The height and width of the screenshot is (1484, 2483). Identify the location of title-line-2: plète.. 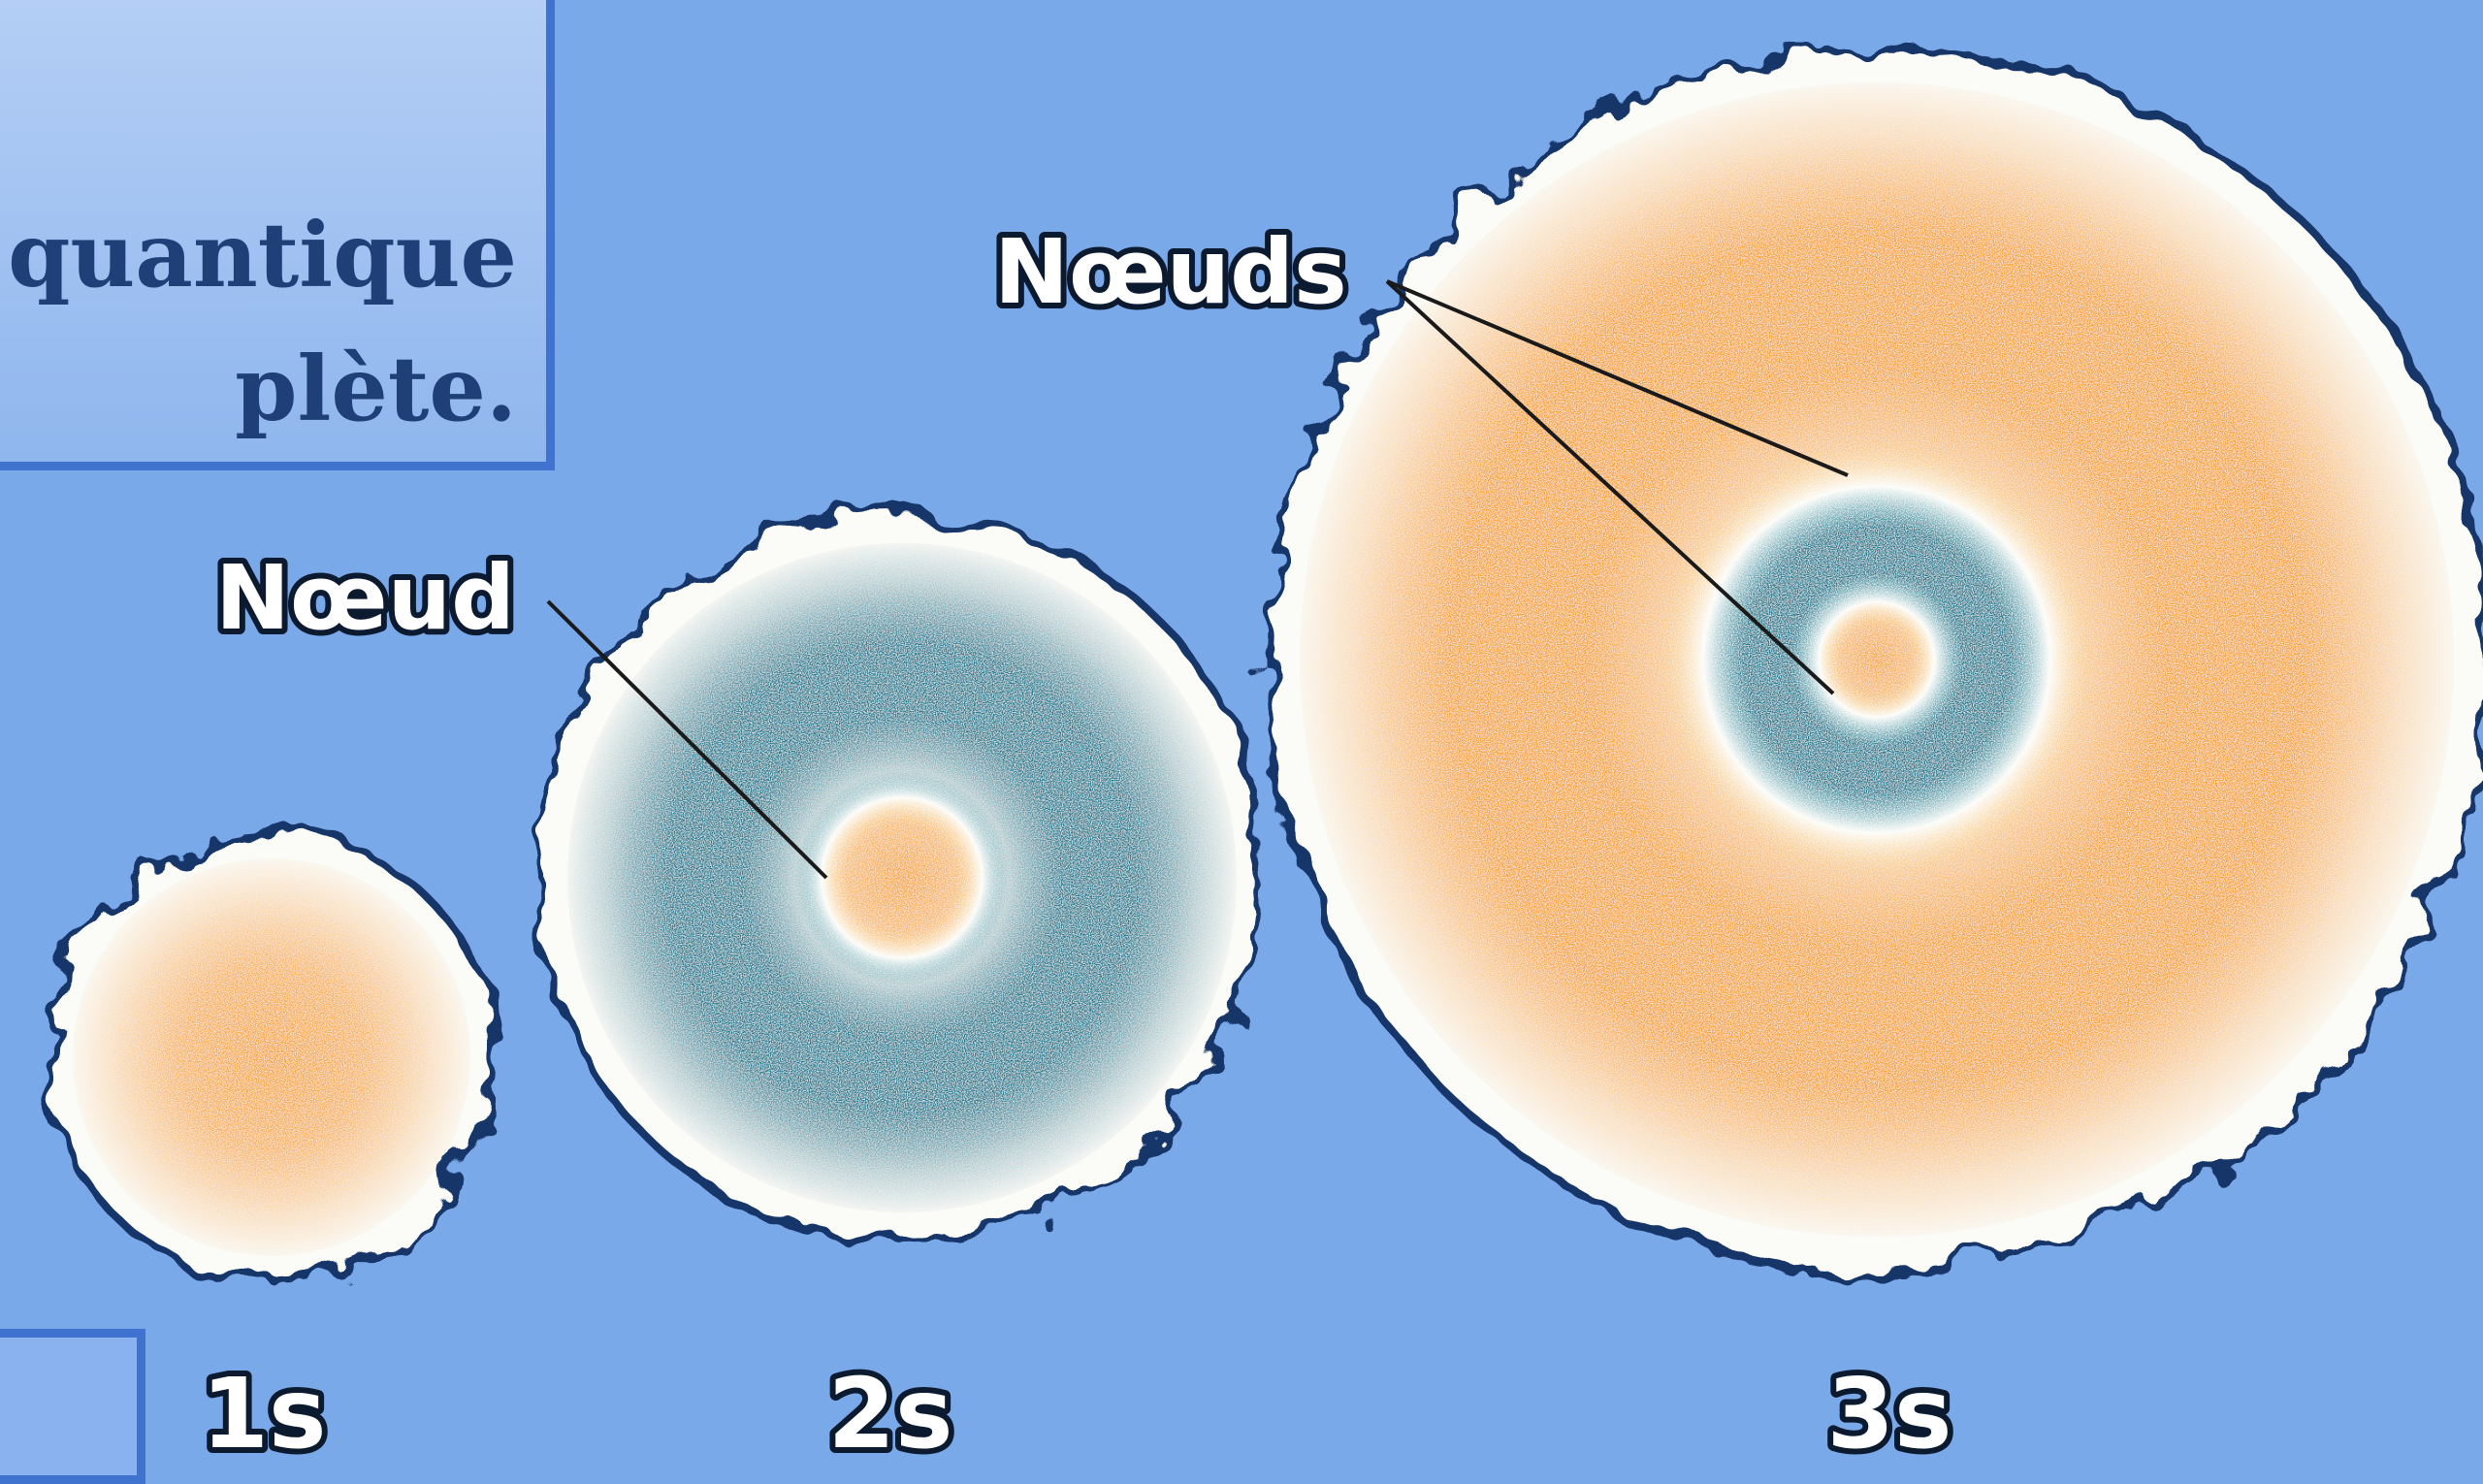
(376, 389).